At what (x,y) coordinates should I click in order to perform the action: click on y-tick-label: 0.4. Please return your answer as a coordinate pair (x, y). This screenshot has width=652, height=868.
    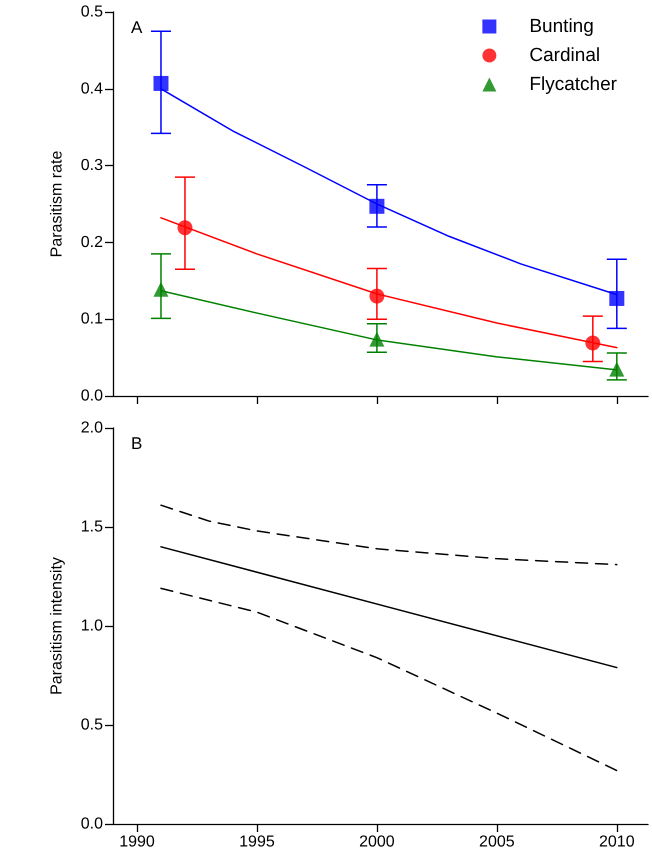
    Looking at the image, I should click on (92, 89).